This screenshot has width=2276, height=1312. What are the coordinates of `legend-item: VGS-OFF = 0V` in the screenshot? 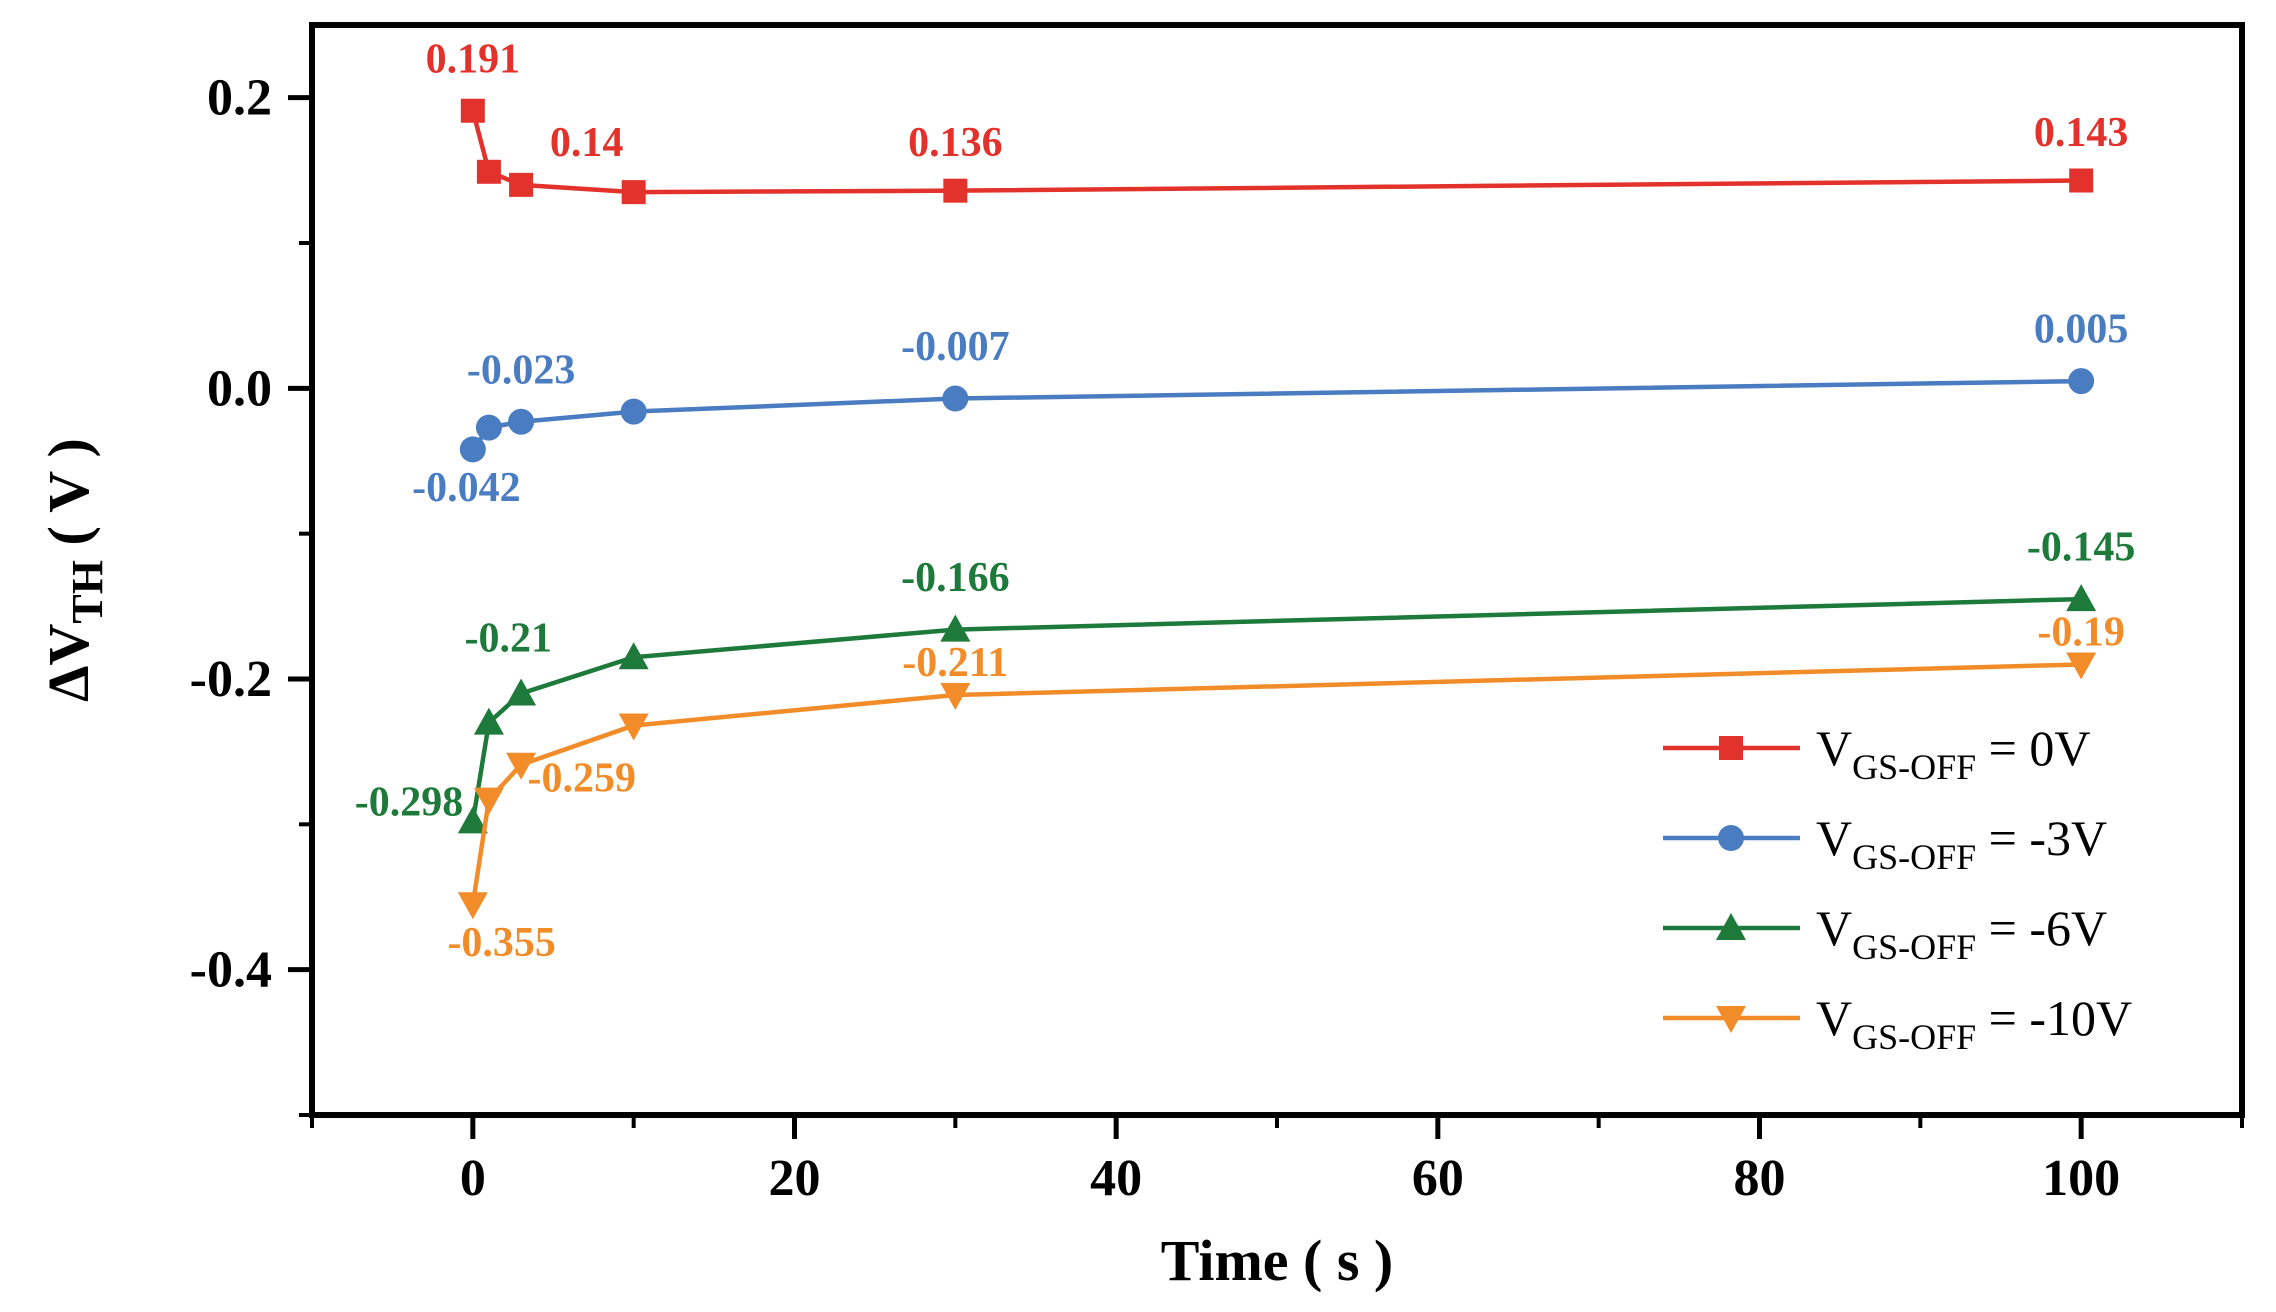 It's located at (1876, 753).